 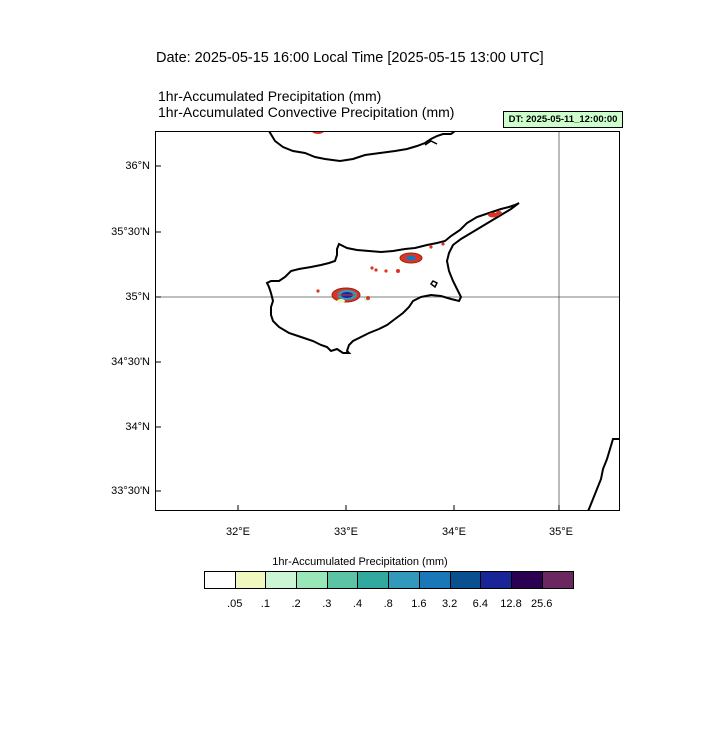 What do you see at coordinates (480, 604) in the screenshot?
I see `colorbar-label: 6.4` at bounding box center [480, 604].